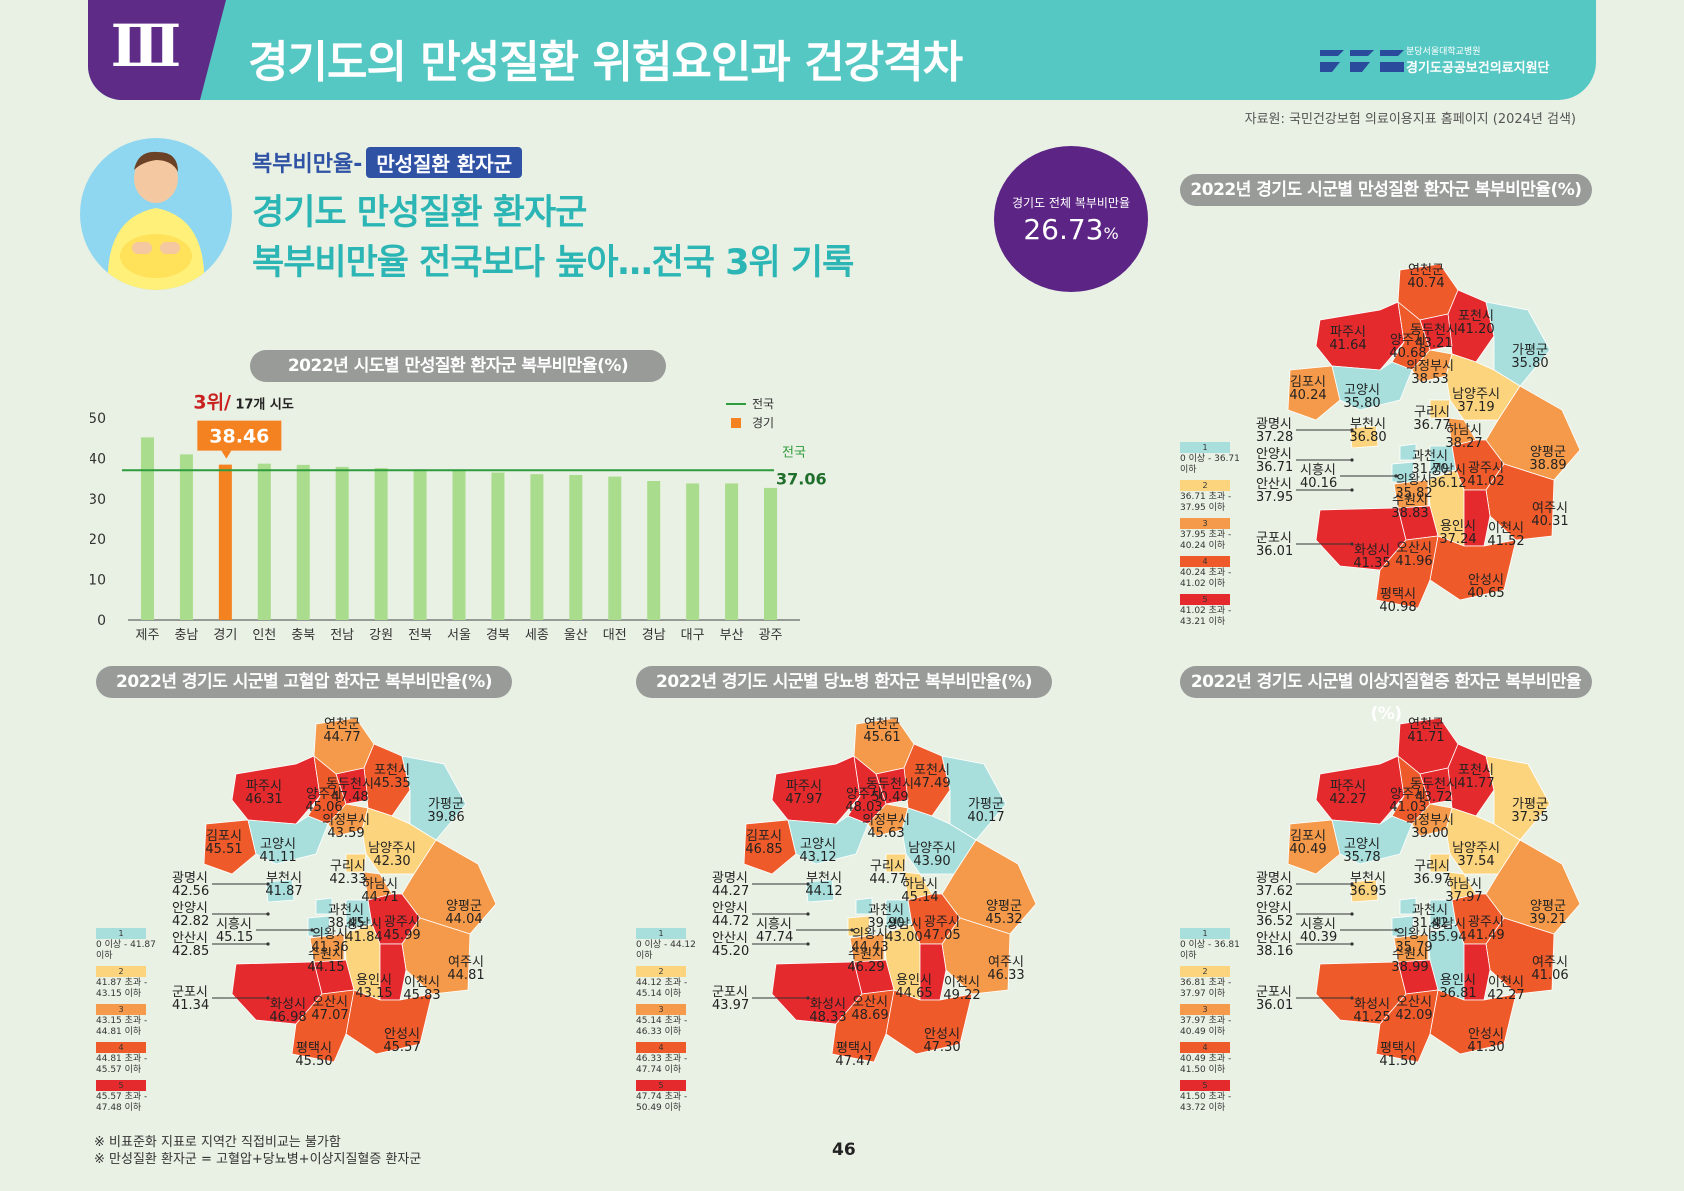 This screenshot has height=1191, width=1684. I want to click on footnote-2: ※ 만성질환 환자군 = 고혈압+당뇨병+이상지질혈증 환자군, so click(258, 1159).